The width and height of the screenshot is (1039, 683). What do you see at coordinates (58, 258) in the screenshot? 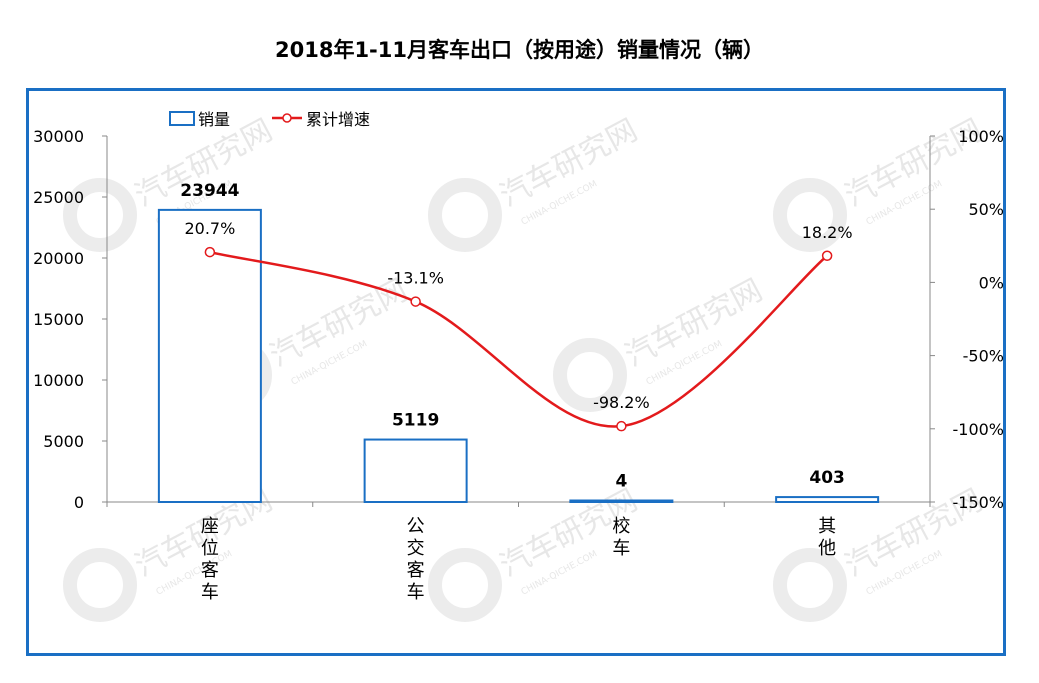
I see `left-tick-label: 20000` at bounding box center [58, 258].